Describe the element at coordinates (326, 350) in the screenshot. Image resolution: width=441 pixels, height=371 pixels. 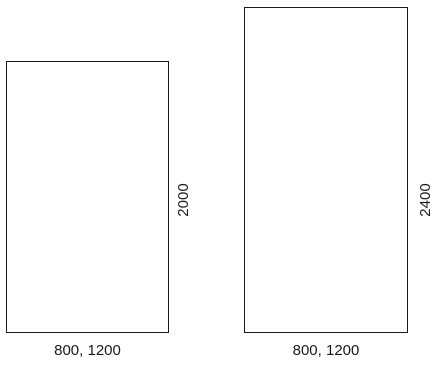
I see `panel-2-width-label: 800, 1200` at that location.